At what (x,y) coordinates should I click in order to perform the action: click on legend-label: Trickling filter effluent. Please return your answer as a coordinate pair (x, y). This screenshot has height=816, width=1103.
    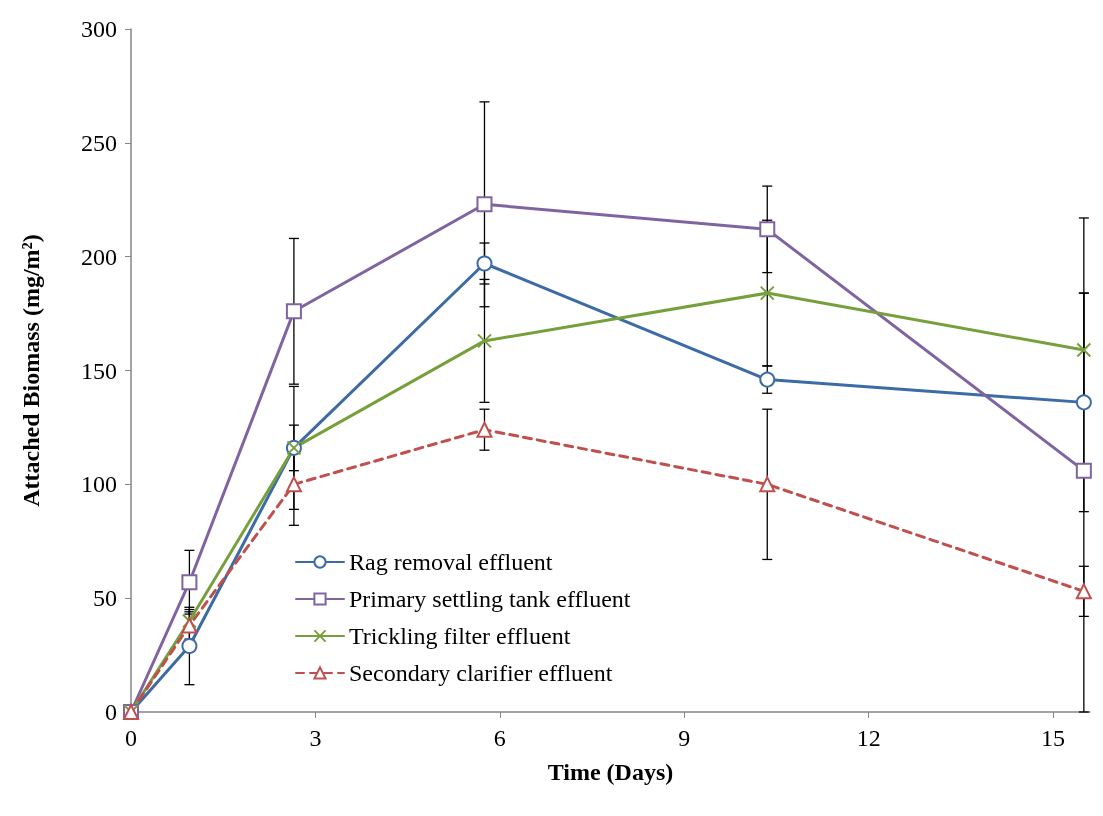
    Looking at the image, I should click on (460, 636).